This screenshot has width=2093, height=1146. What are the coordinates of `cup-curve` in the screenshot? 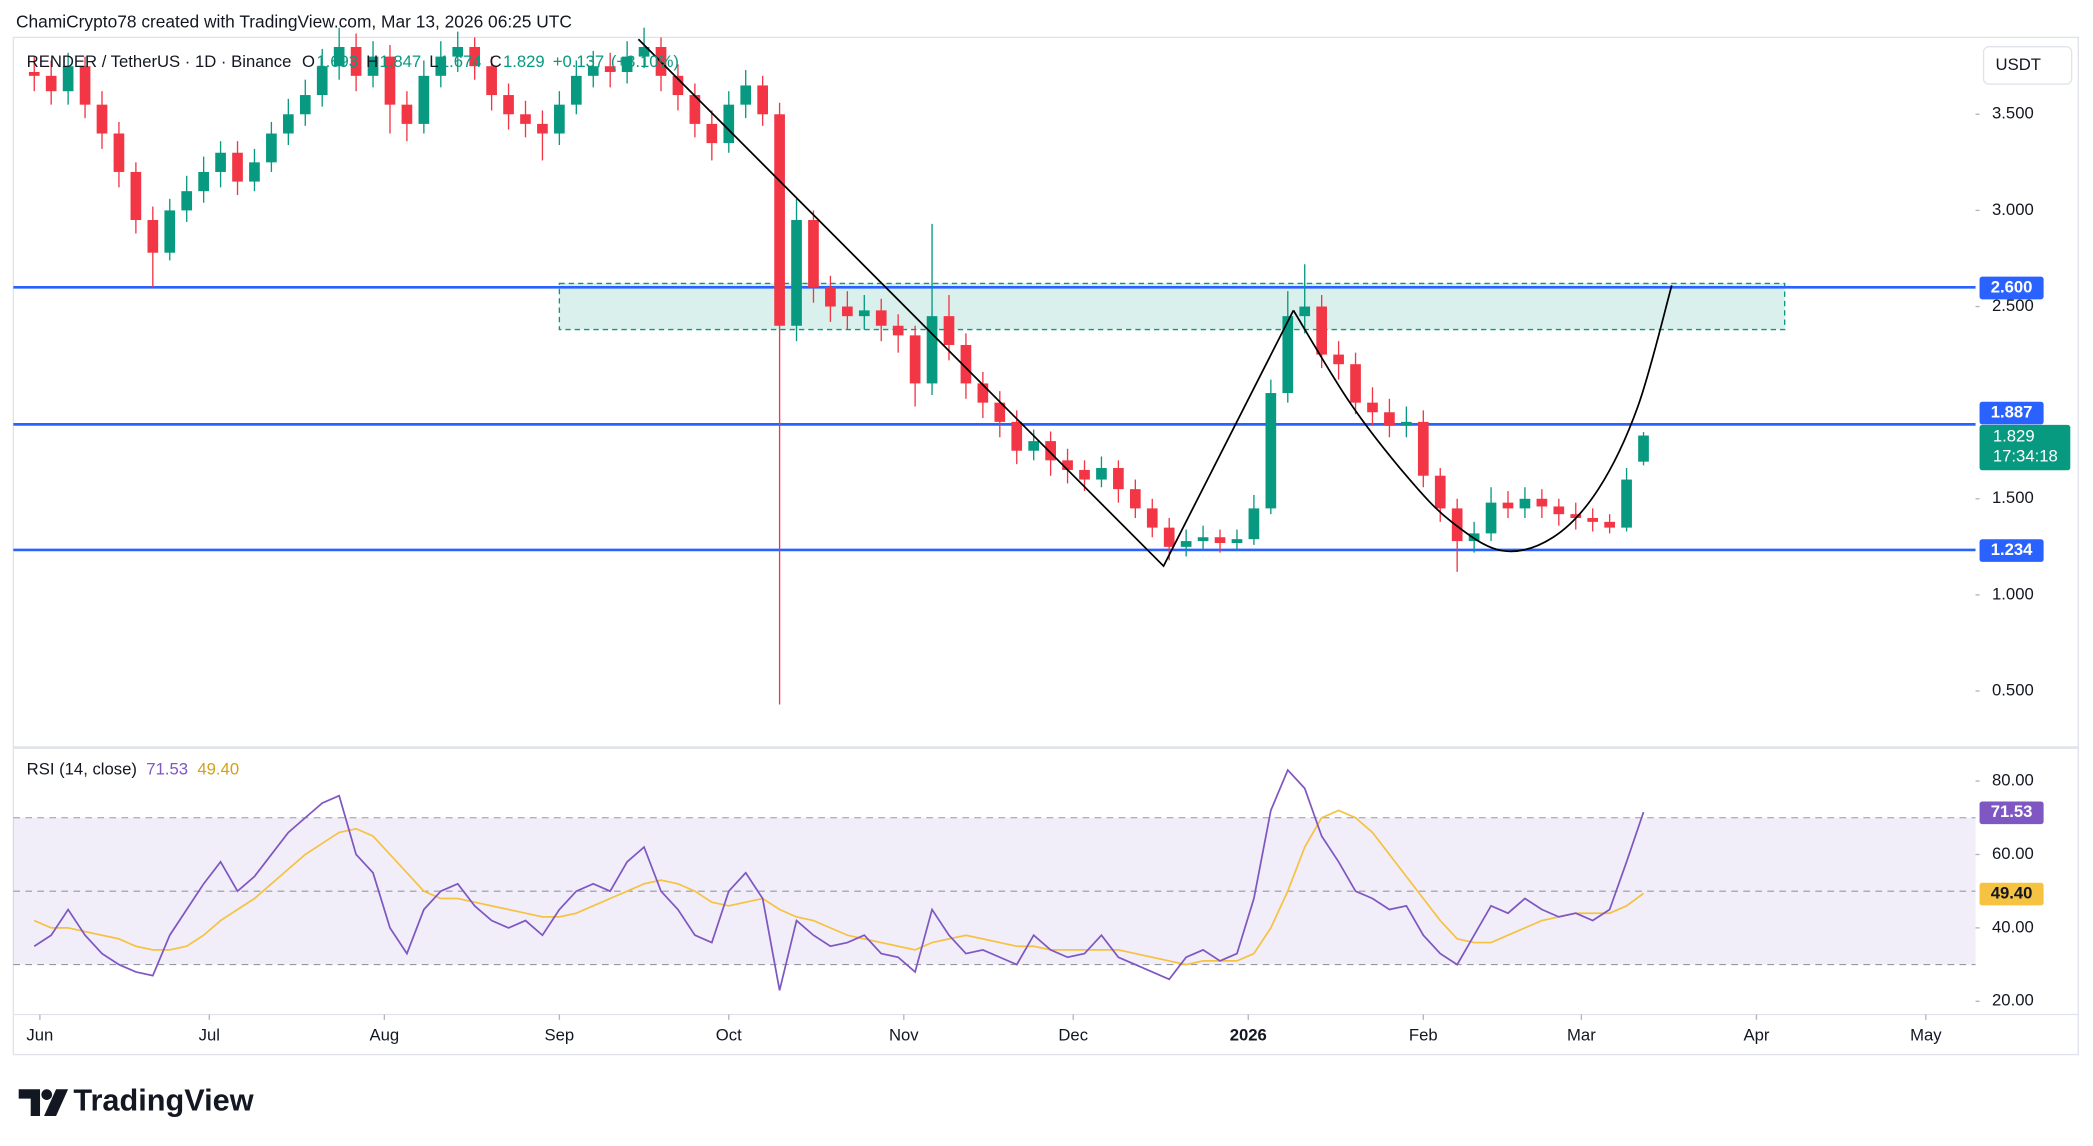 It's located at (1482, 419).